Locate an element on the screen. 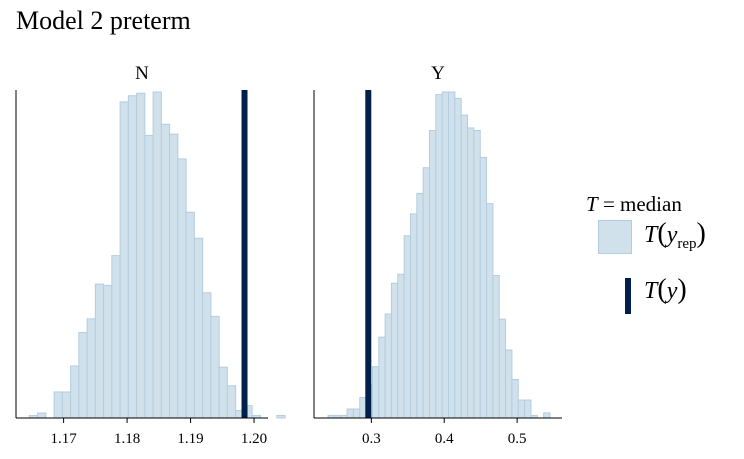 Image resolution: width=744 pixels, height=459 pixels. x-tick-label: 1.17 is located at coordinates (63, 439).